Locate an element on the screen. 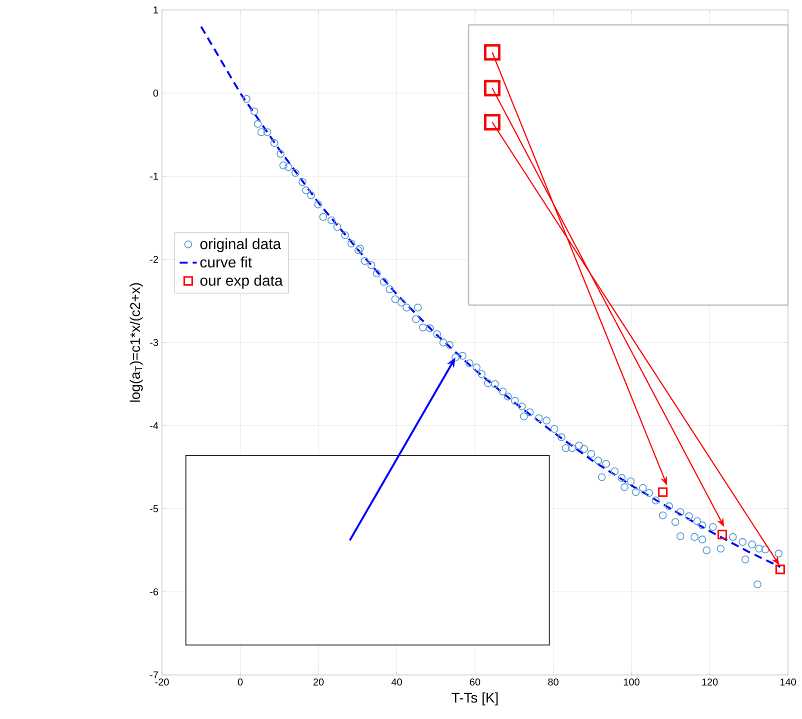 Image resolution: width=802 pixels, height=719 pixels. x-tick-label: 100 is located at coordinates (632, 682).